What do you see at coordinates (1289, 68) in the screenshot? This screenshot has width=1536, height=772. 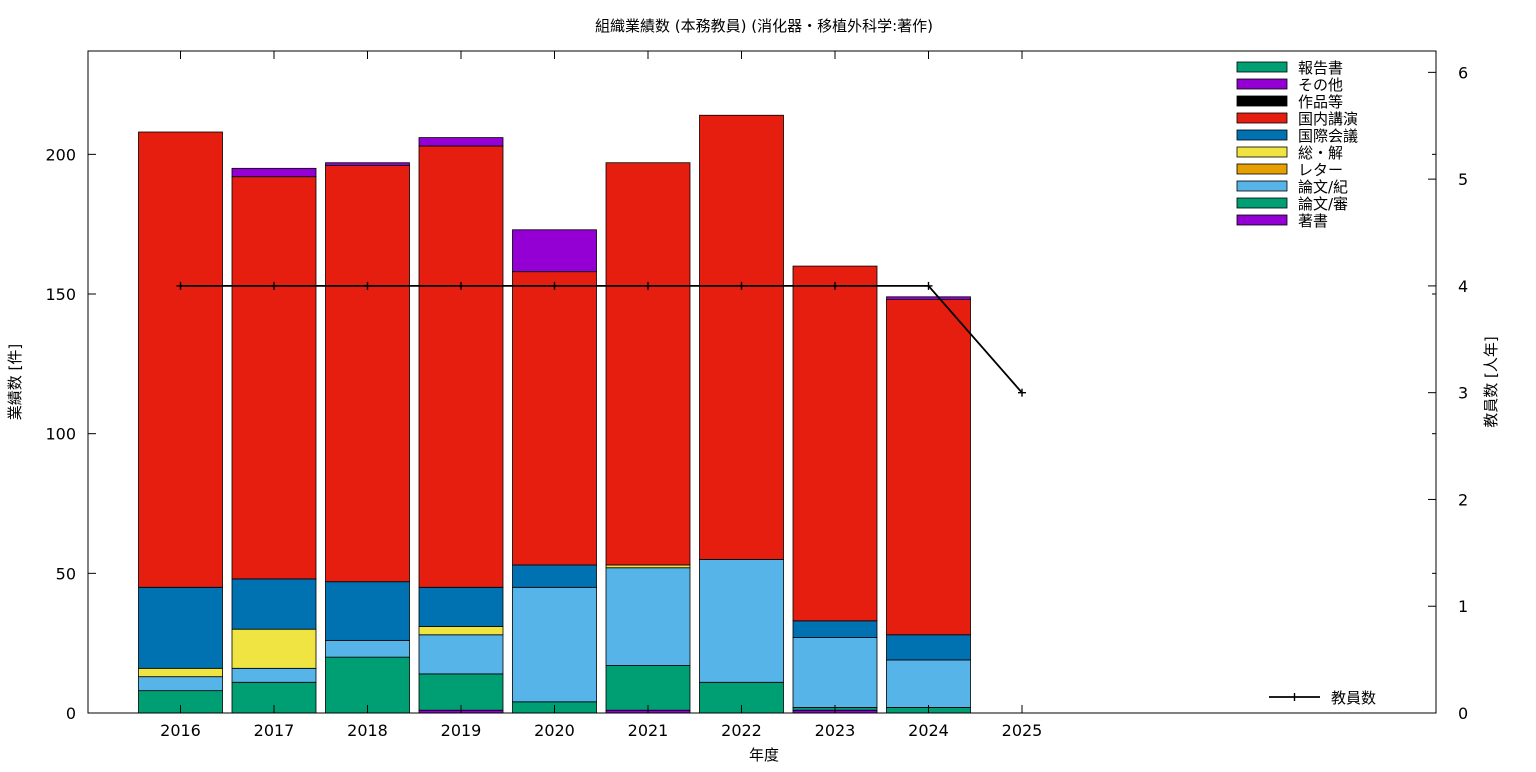 I see `legend-item: 報告書` at bounding box center [1289, 68].